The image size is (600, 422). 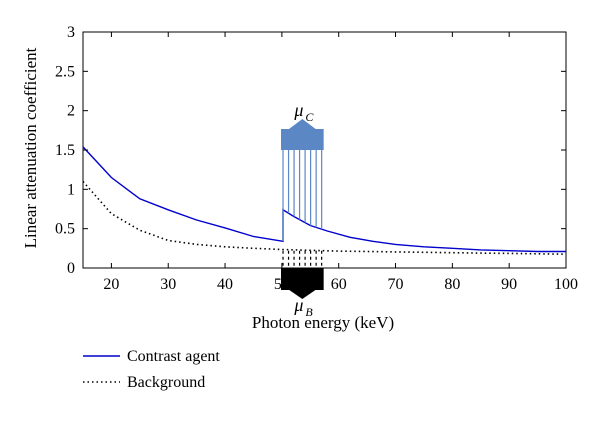 I want to click on y-axis-label: Linear attenuation coefficient, so click(x=30, y=147).